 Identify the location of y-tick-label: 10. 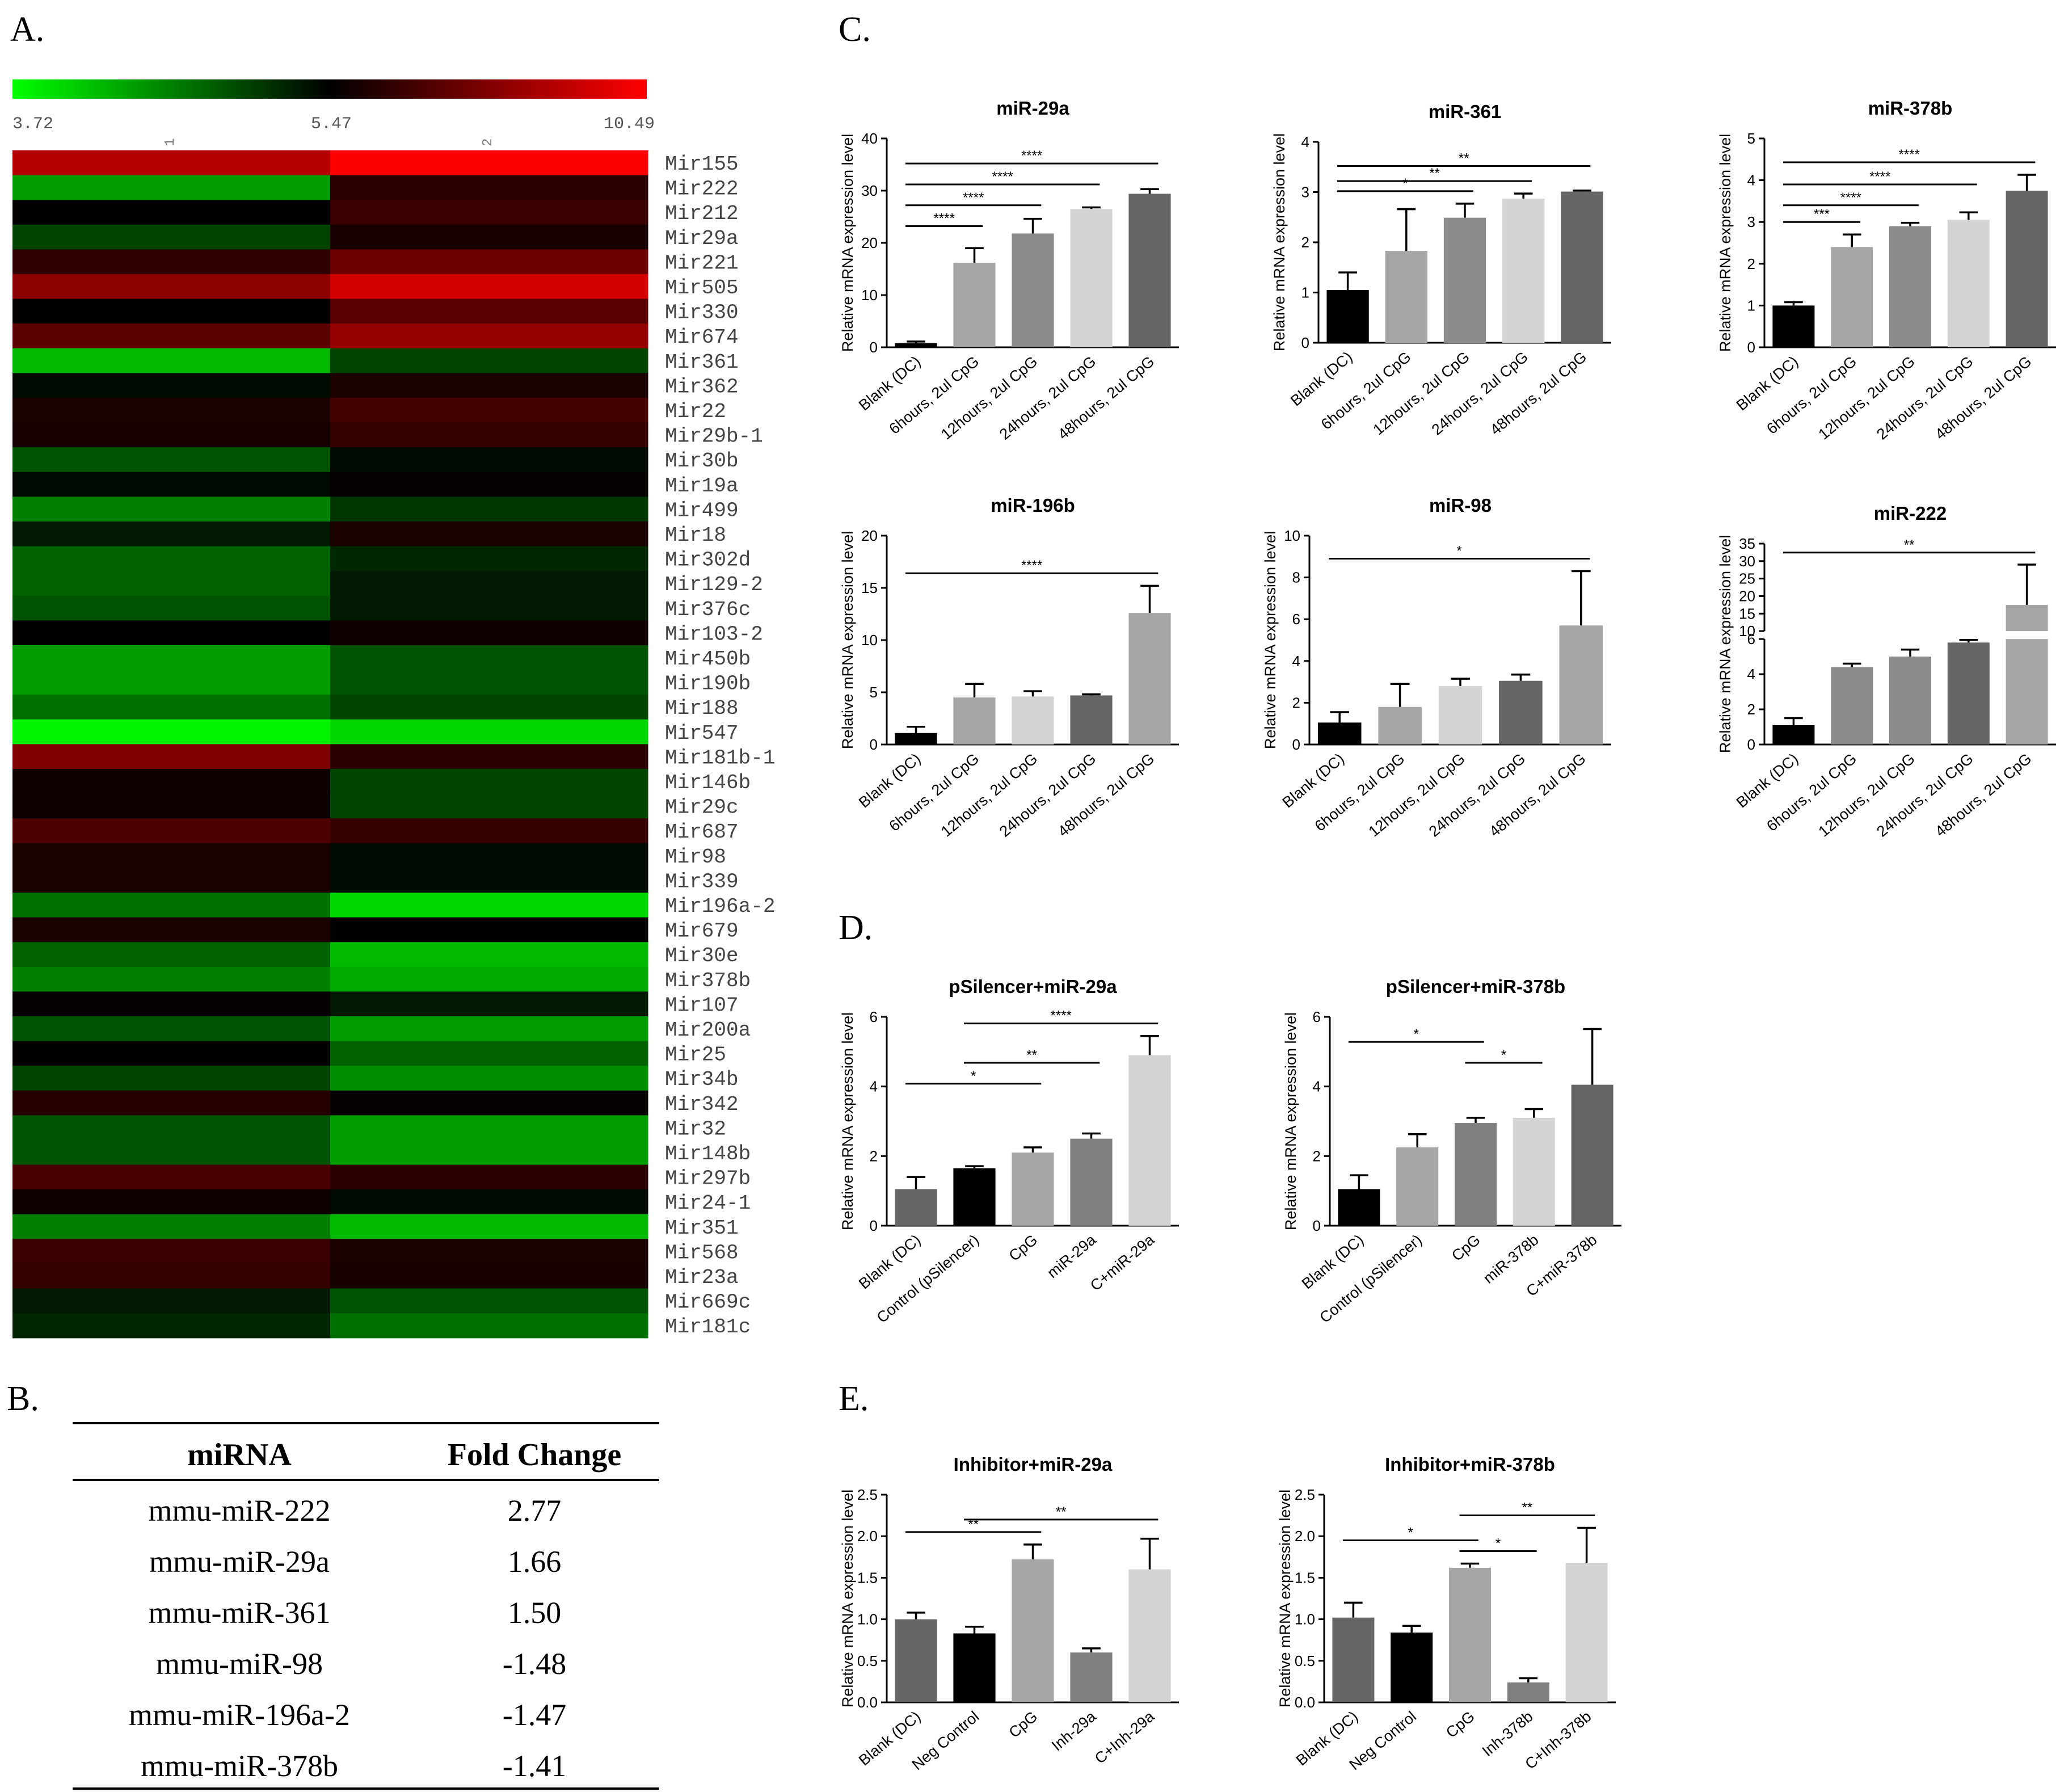
(1292, 535).